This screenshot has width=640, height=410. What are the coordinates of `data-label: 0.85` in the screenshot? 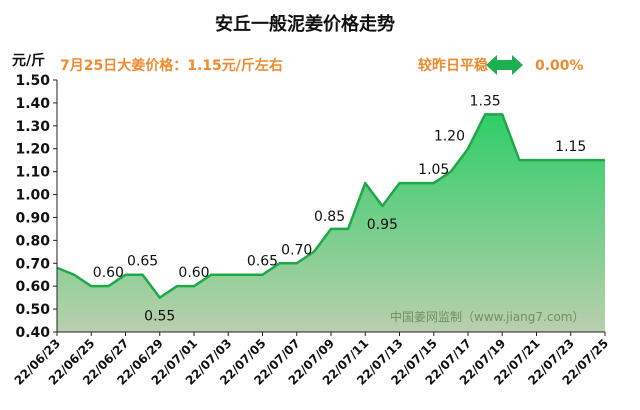 It's located at (329, 217).